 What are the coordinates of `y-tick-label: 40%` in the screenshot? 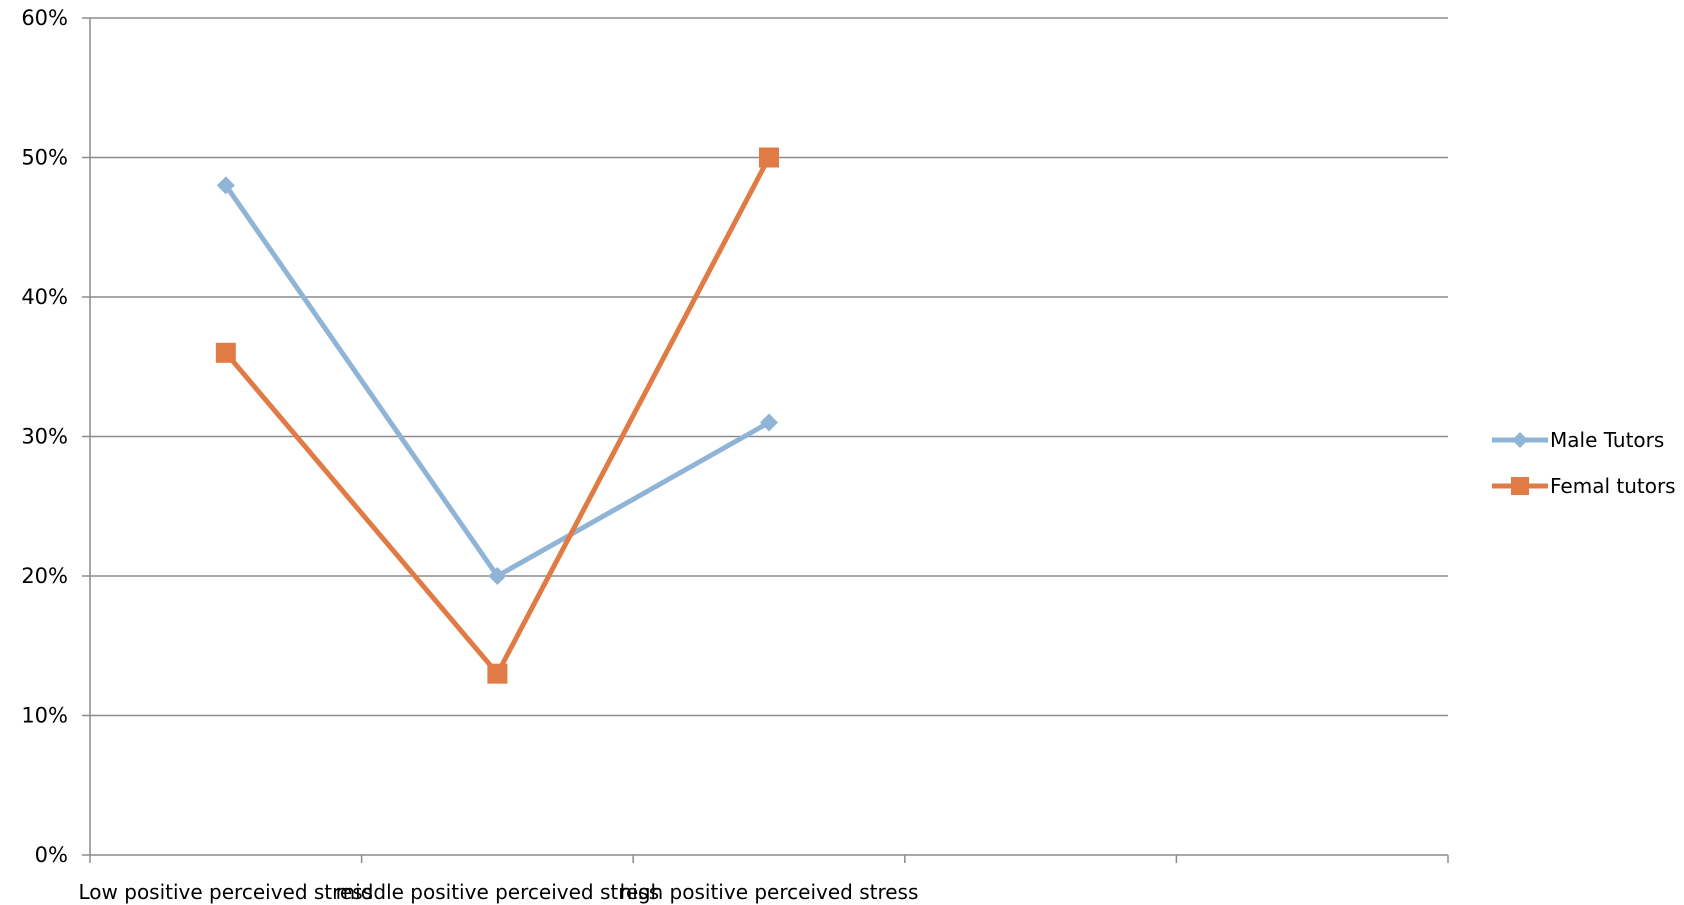 It's located at (44, 297).